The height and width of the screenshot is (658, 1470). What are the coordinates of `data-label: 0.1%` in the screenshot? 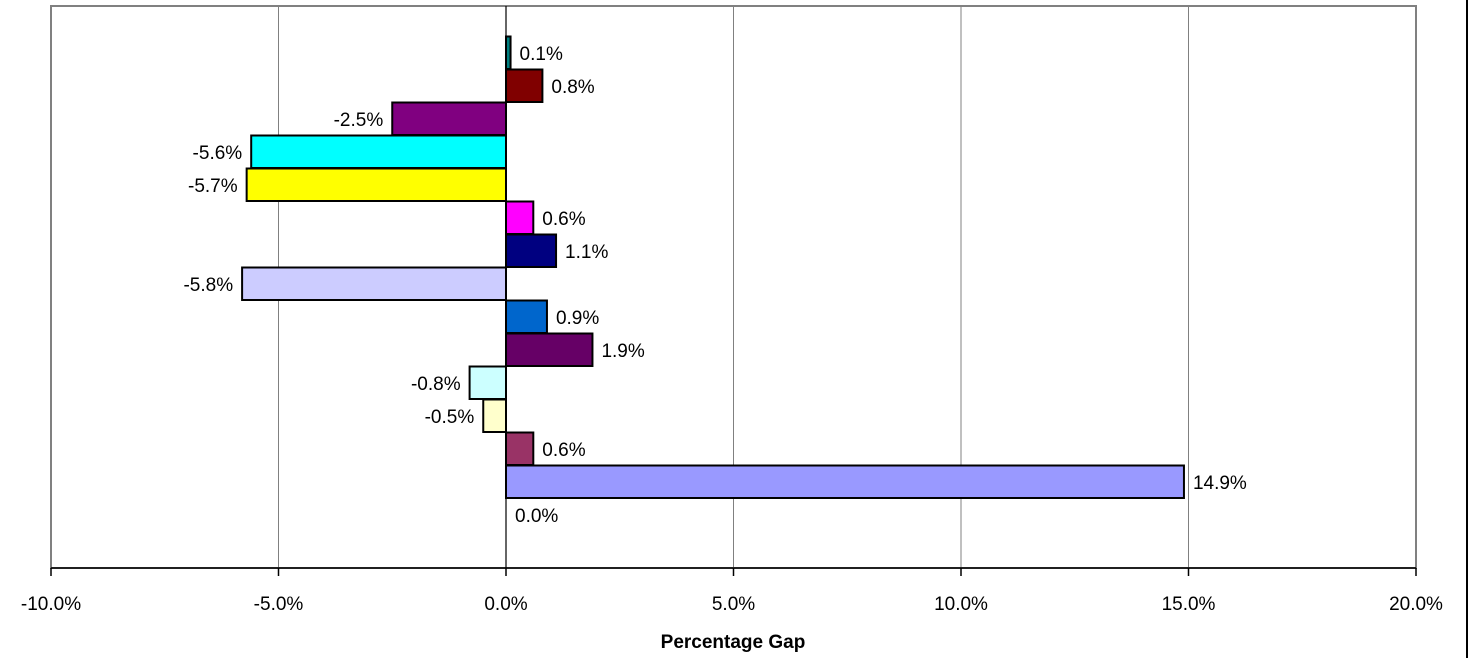 It's located at (541, 54).